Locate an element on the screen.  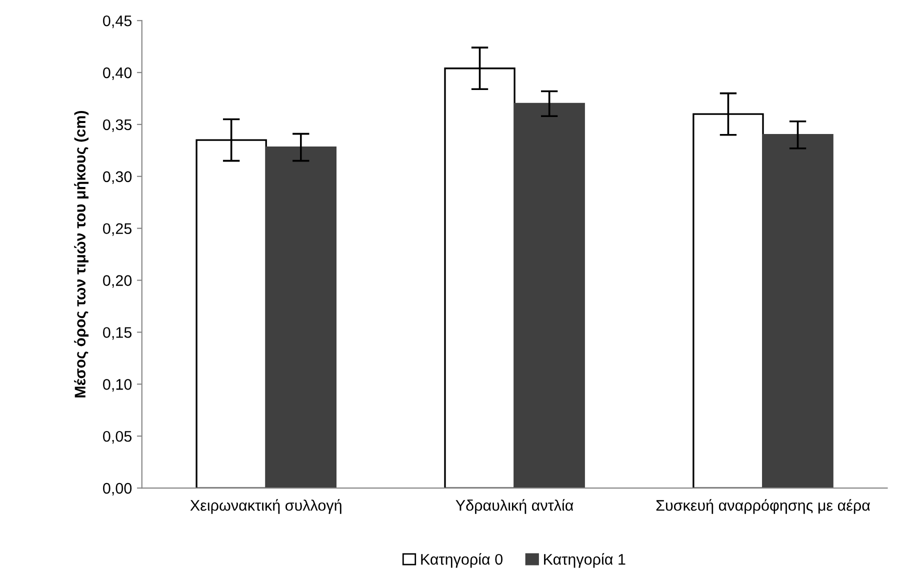
y-tick-label: 0,45 is located at coordinates (117, 21).